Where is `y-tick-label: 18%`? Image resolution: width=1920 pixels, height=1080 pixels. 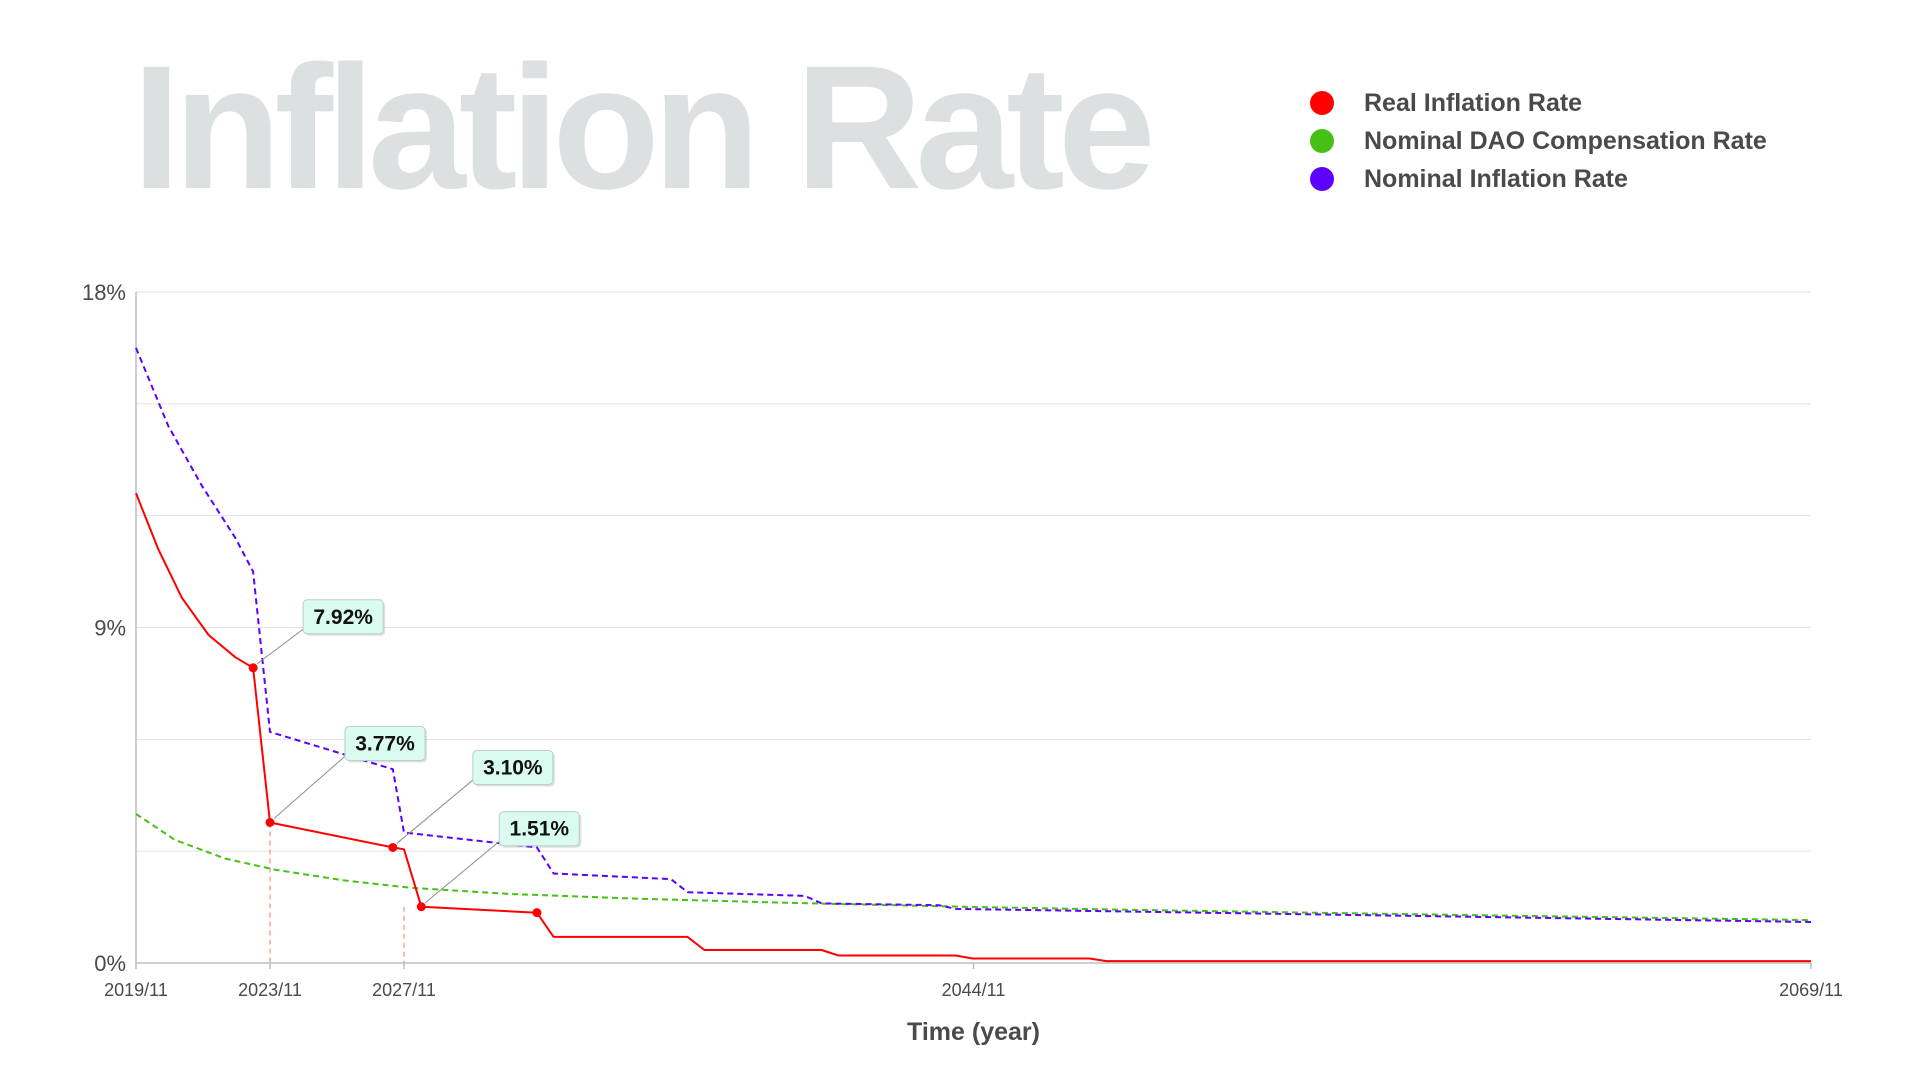
y-tick-label: 18% is located at coordinates (104, 292).